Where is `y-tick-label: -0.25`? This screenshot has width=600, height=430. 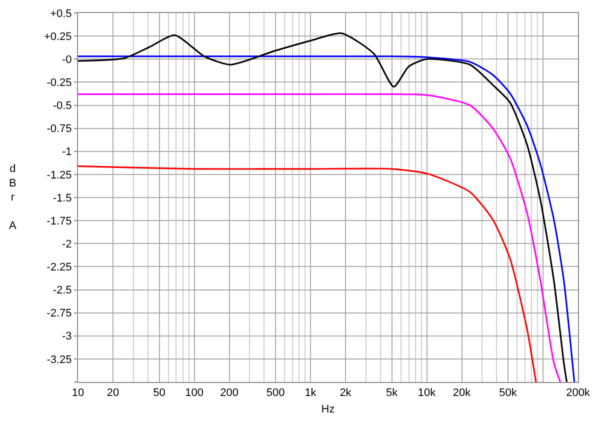 y-tick-label: -0.25 is located at coordinates (59, 83).